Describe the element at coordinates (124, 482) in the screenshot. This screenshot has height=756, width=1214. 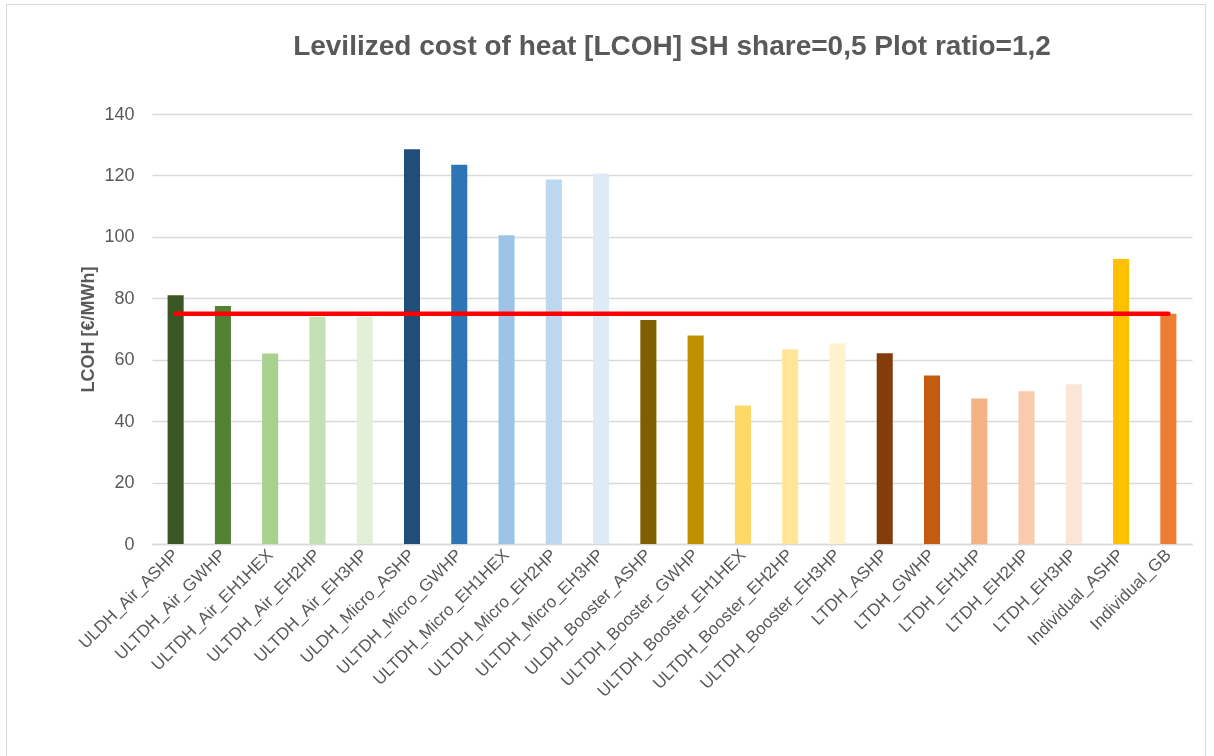
I see `y-tick-label: 20` at that location.